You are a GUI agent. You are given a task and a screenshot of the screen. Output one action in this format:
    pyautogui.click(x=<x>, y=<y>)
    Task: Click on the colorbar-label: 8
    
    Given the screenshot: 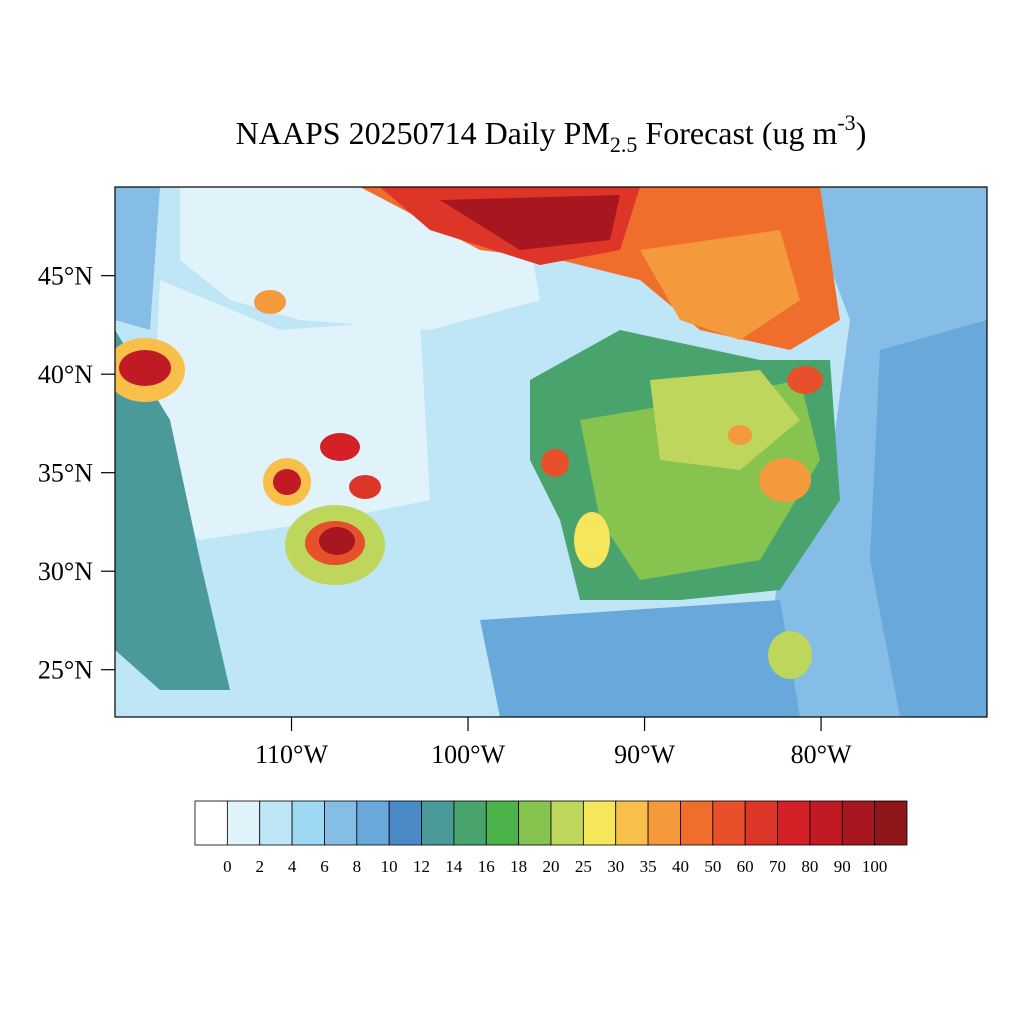 What is the action you would take?
    pyautogui.click(x=357, y=866)
    